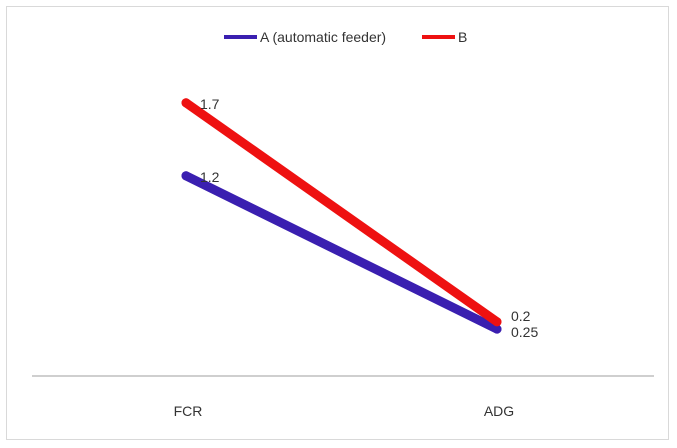 This screenshot has width=677, height=448. What do you see at coordinates (344, 411) in the screenshot?
I see `x-tick-labels: FCR ADG` at bounding box center [344, 411].